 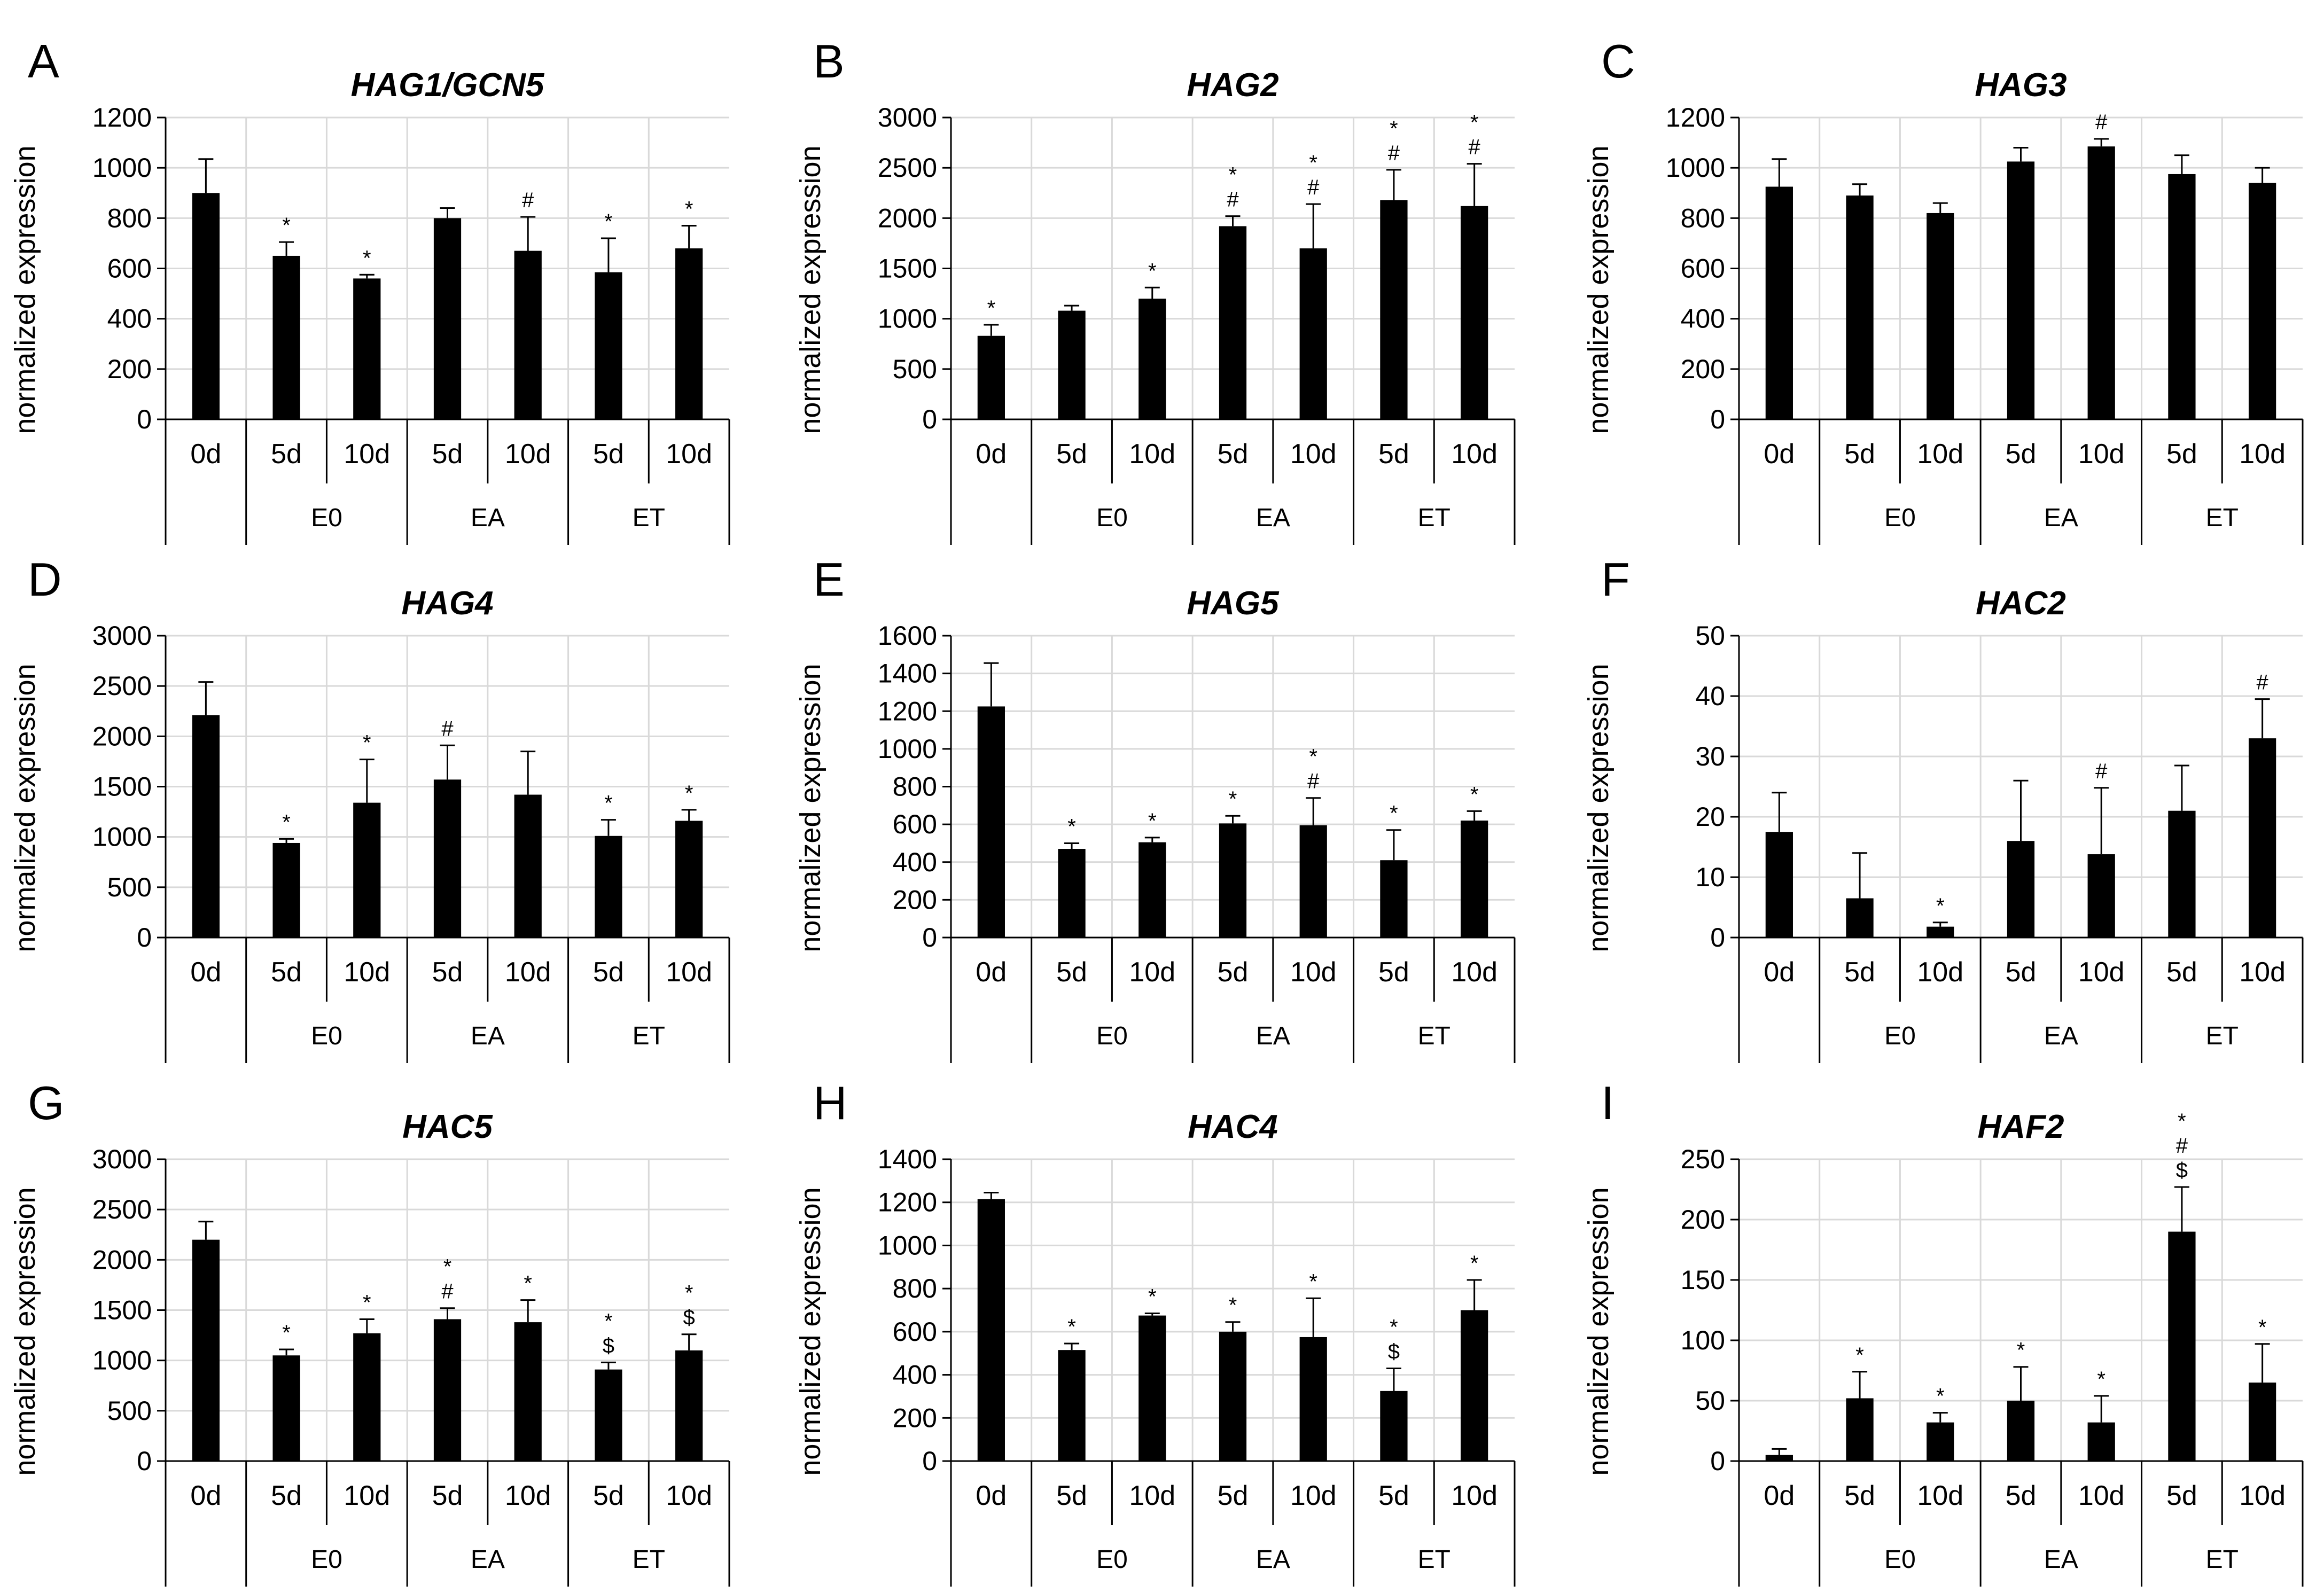 I want to click on category-label-a-5: 5d, so click(x=608, y=454).